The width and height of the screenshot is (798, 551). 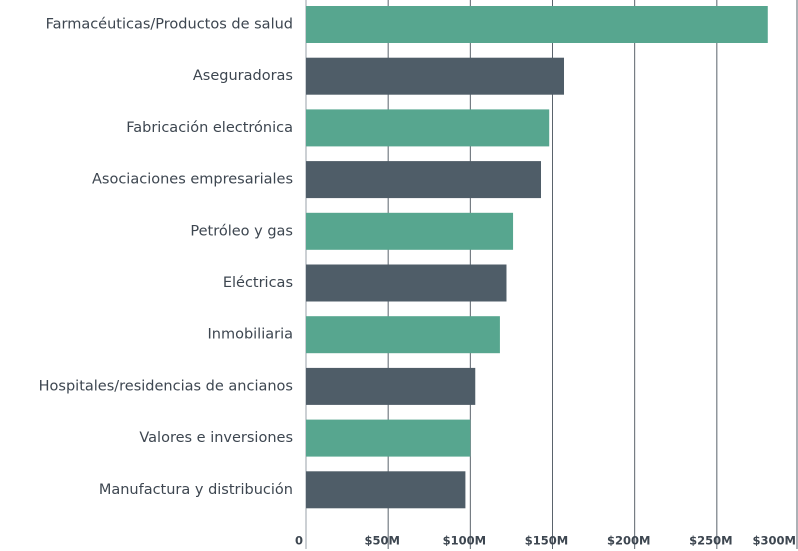 What do you see at coordinates (258, 283) in the screenshot?
I see `y-tick-label: Eléctricas` at bounding box center [258, 283].